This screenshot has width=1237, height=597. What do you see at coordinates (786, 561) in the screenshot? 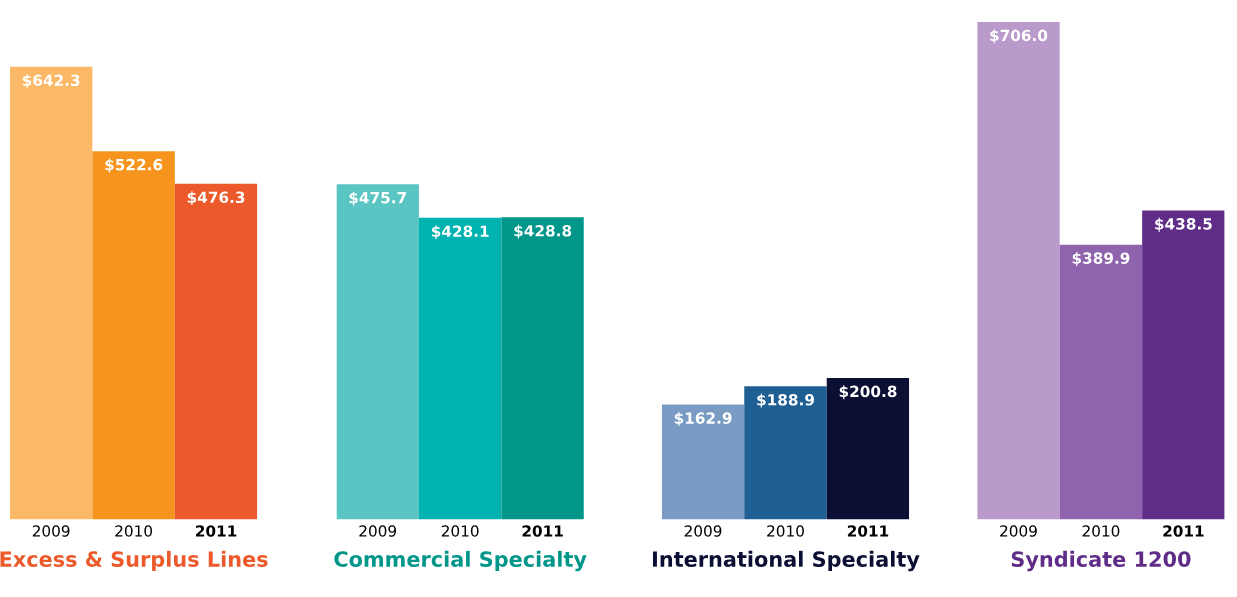
I see `x-axis-title: International Specialty` at bounding box center [786, 561].